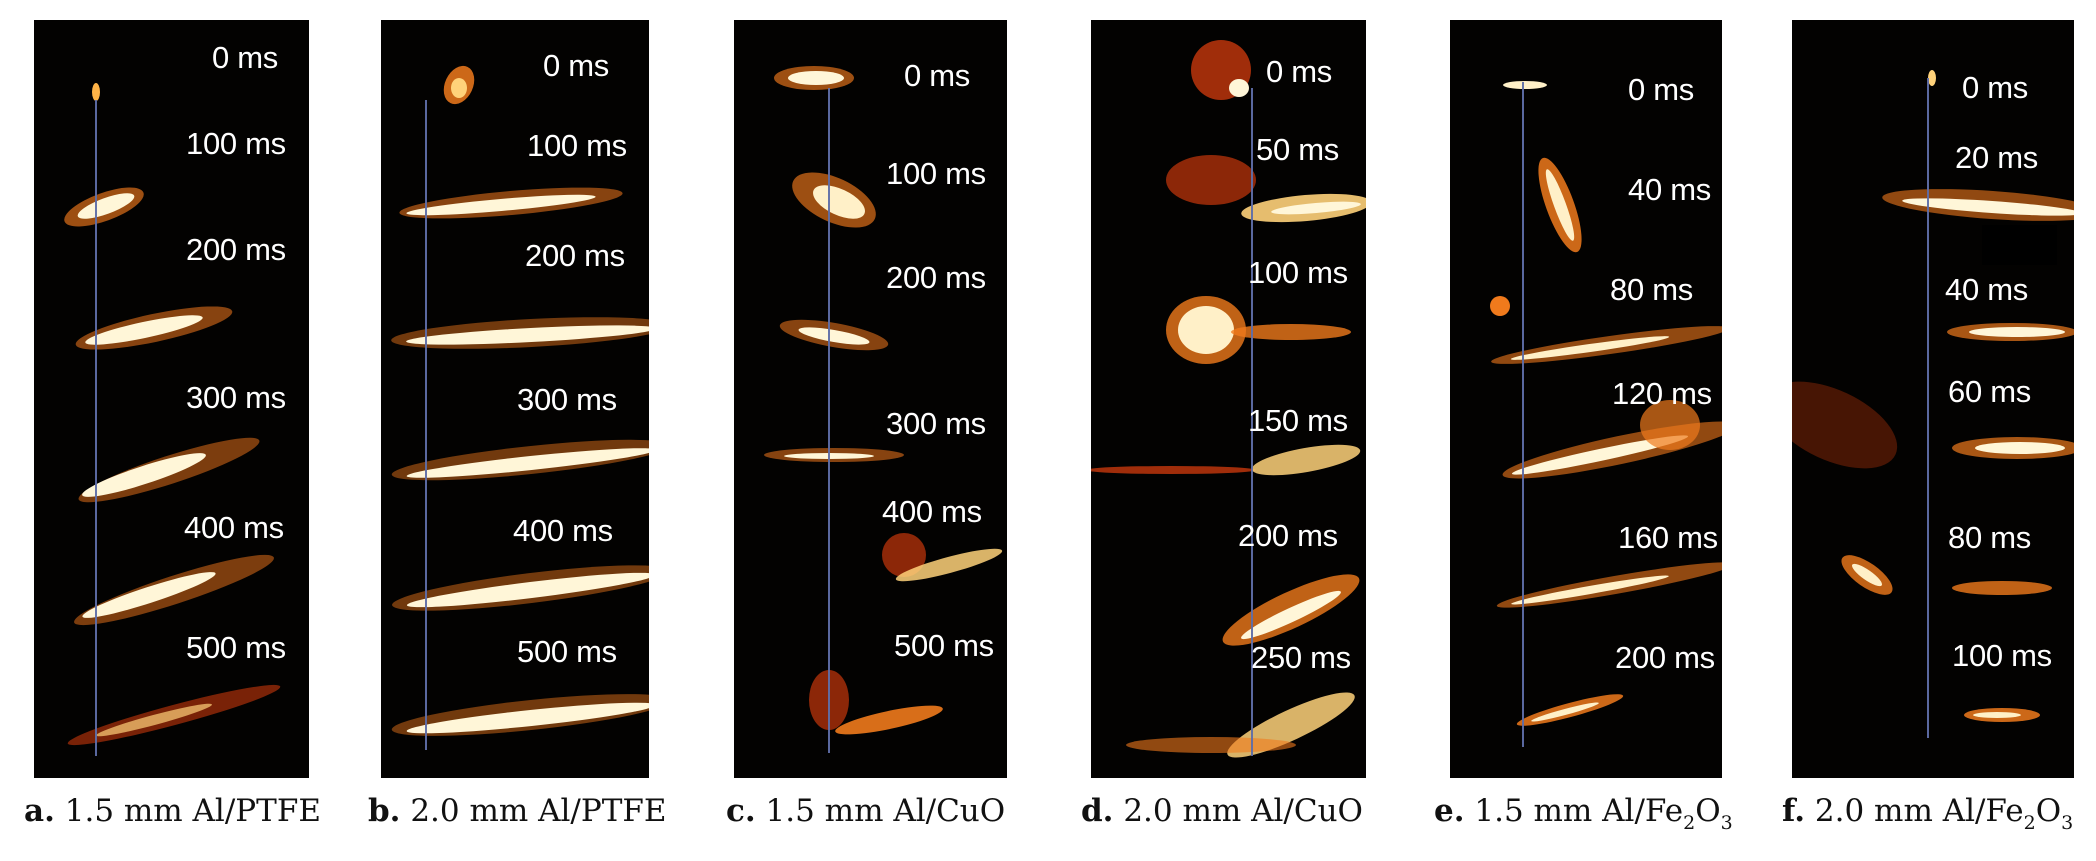 The width and height of the screenshot is (2096, 861). What do you see at coordinates (1989, 537) in the screenshot?
I see `panel-f-time-4: 80 ms` at bounding box center [1989, 537].